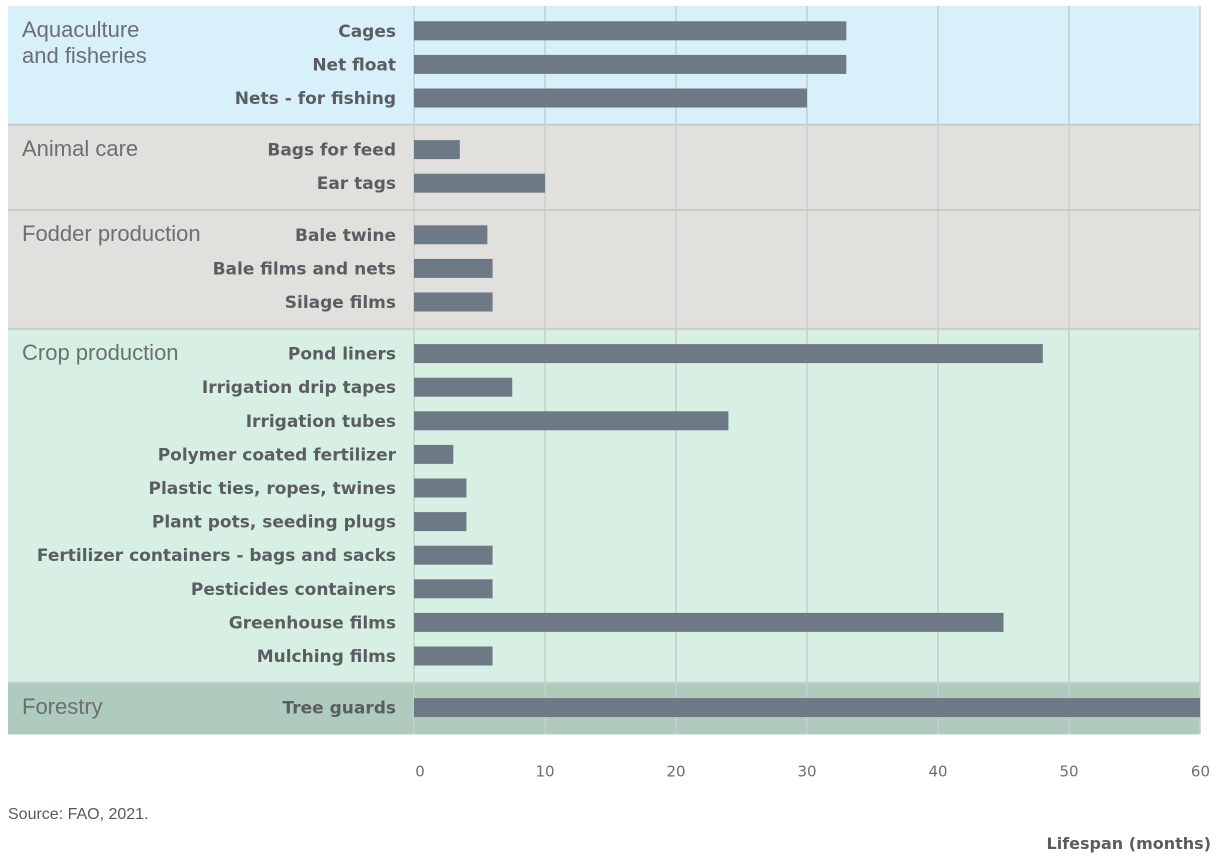  Describe the element at coordinates (312, 623) in the screenshot. I see `category-label: Greenhouse films` at that location.